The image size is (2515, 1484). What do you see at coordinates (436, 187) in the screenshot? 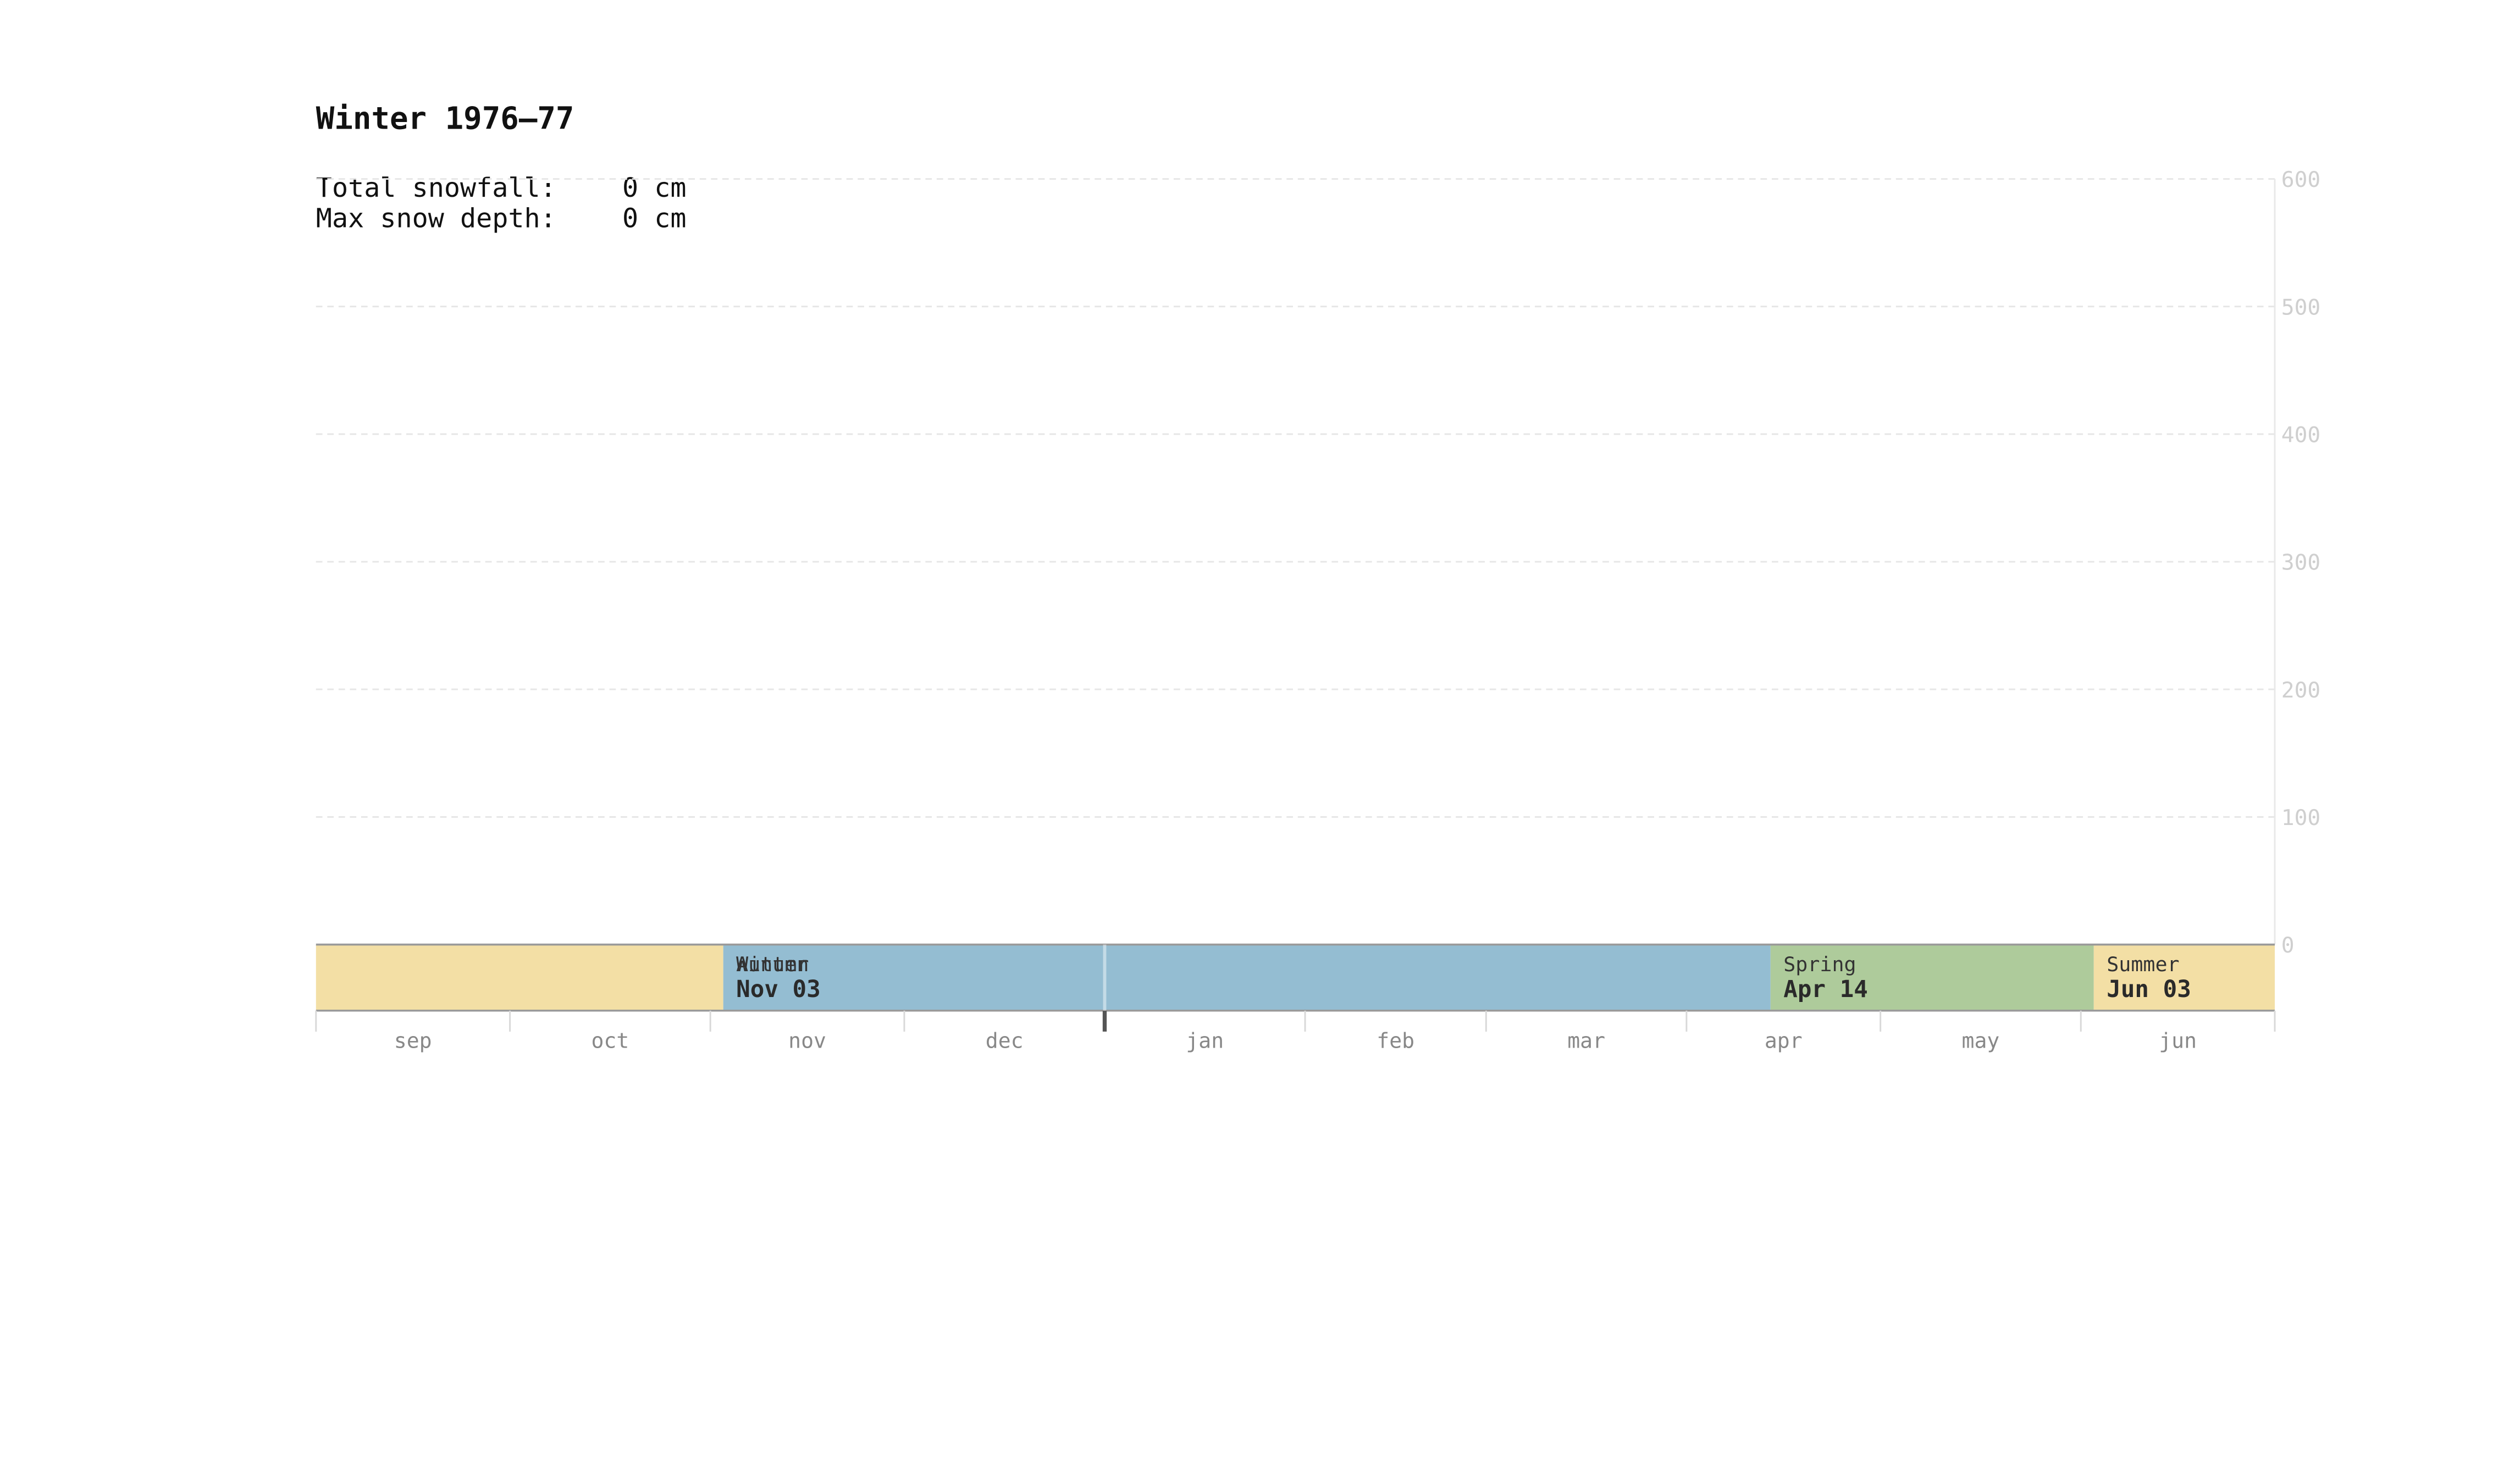
I see `stat-label: Total snowfall:` at bounding box center [436, 187].